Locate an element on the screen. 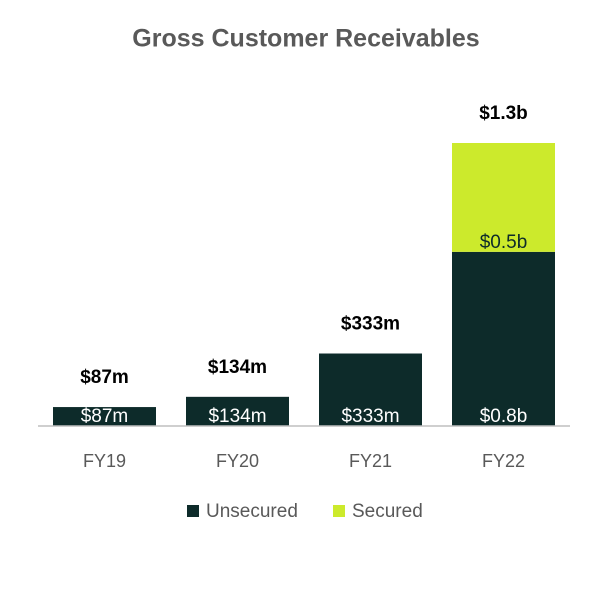 Image resolution: width=612 pixels, height=592 pixels. legend-label: Unsecured is located at coordinates (252, 511).